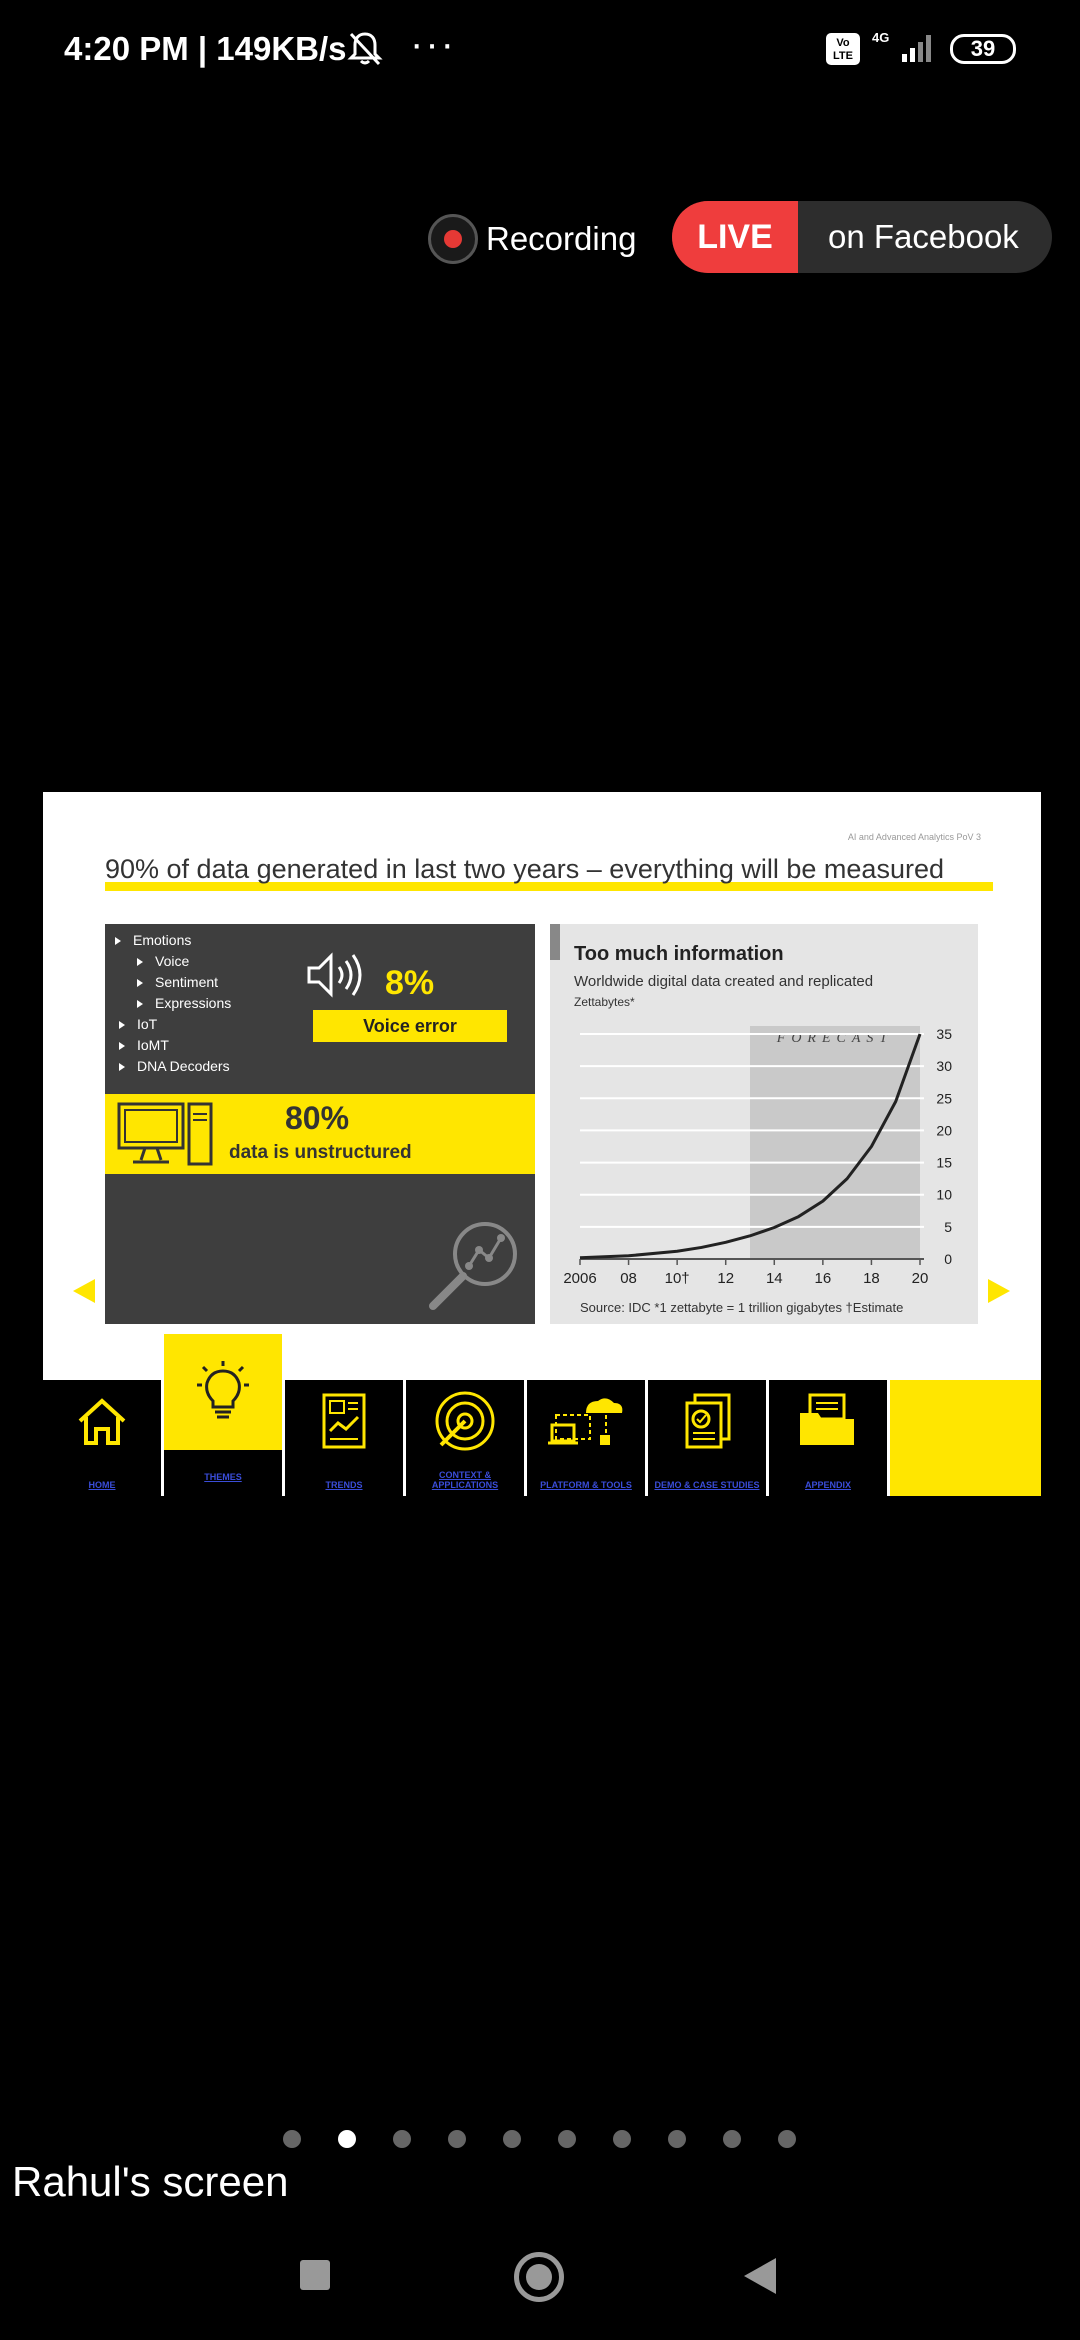 This screenshot has height=2340, width=1080. Describe the element at coordinates (410, 983) in the screenshot. I see `voice-error-percent: 8%` at that location.